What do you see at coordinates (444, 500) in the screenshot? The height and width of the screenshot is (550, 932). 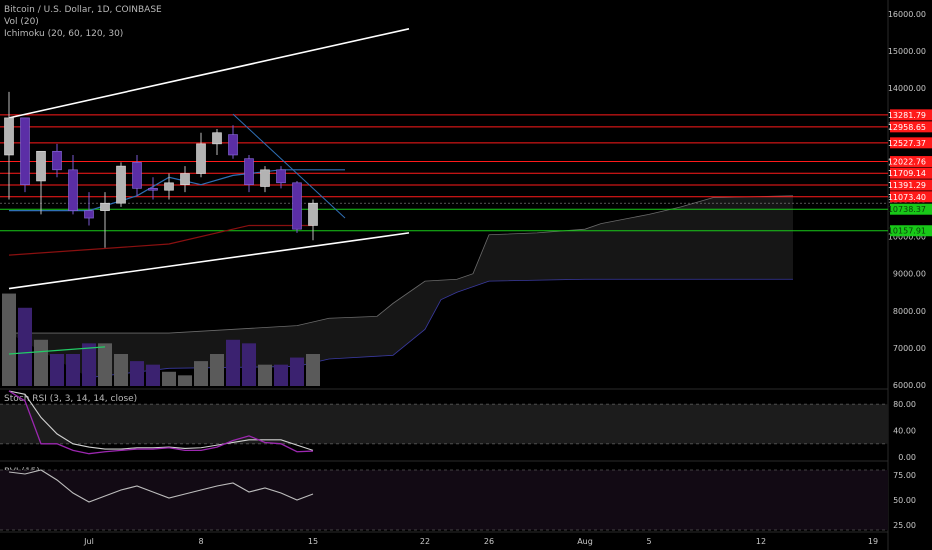 I see `rvi-band` at bounding box center [444, 500].